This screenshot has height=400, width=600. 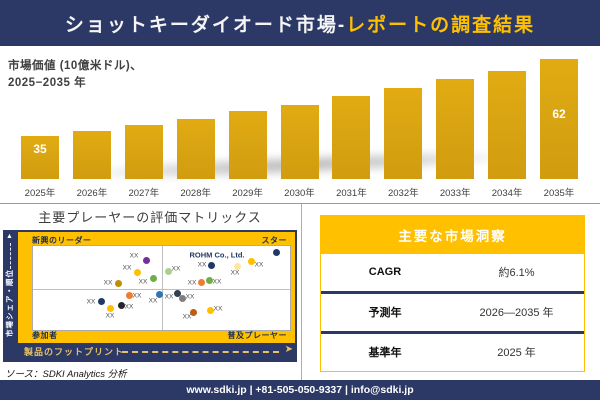 What do you see at coordinates (75, 74) in the screenshot?
I see `chart-caption: 市場価値 (10億米ドル)、 2025−2035 年` at bounding box center [75, 74].